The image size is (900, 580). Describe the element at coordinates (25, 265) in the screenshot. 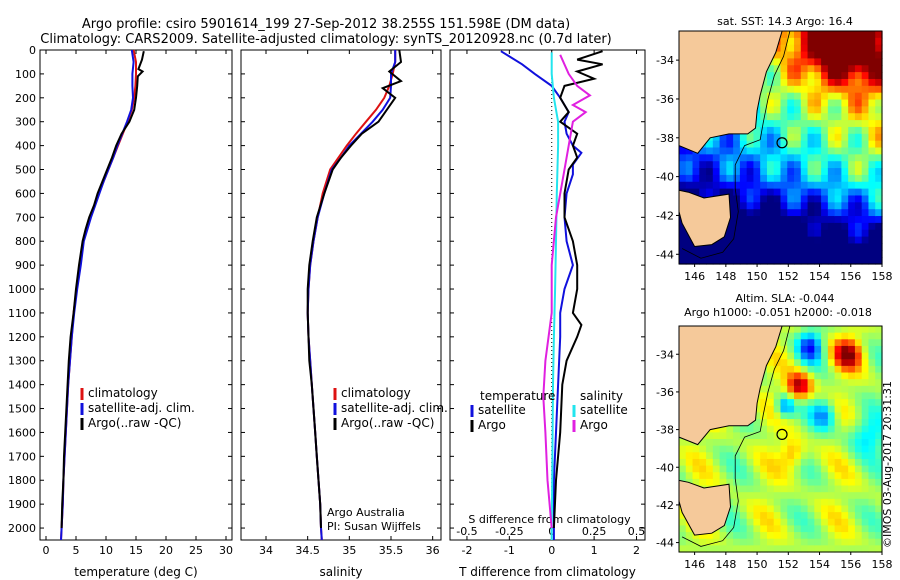

I see `y-tick-label: 900` at that location.